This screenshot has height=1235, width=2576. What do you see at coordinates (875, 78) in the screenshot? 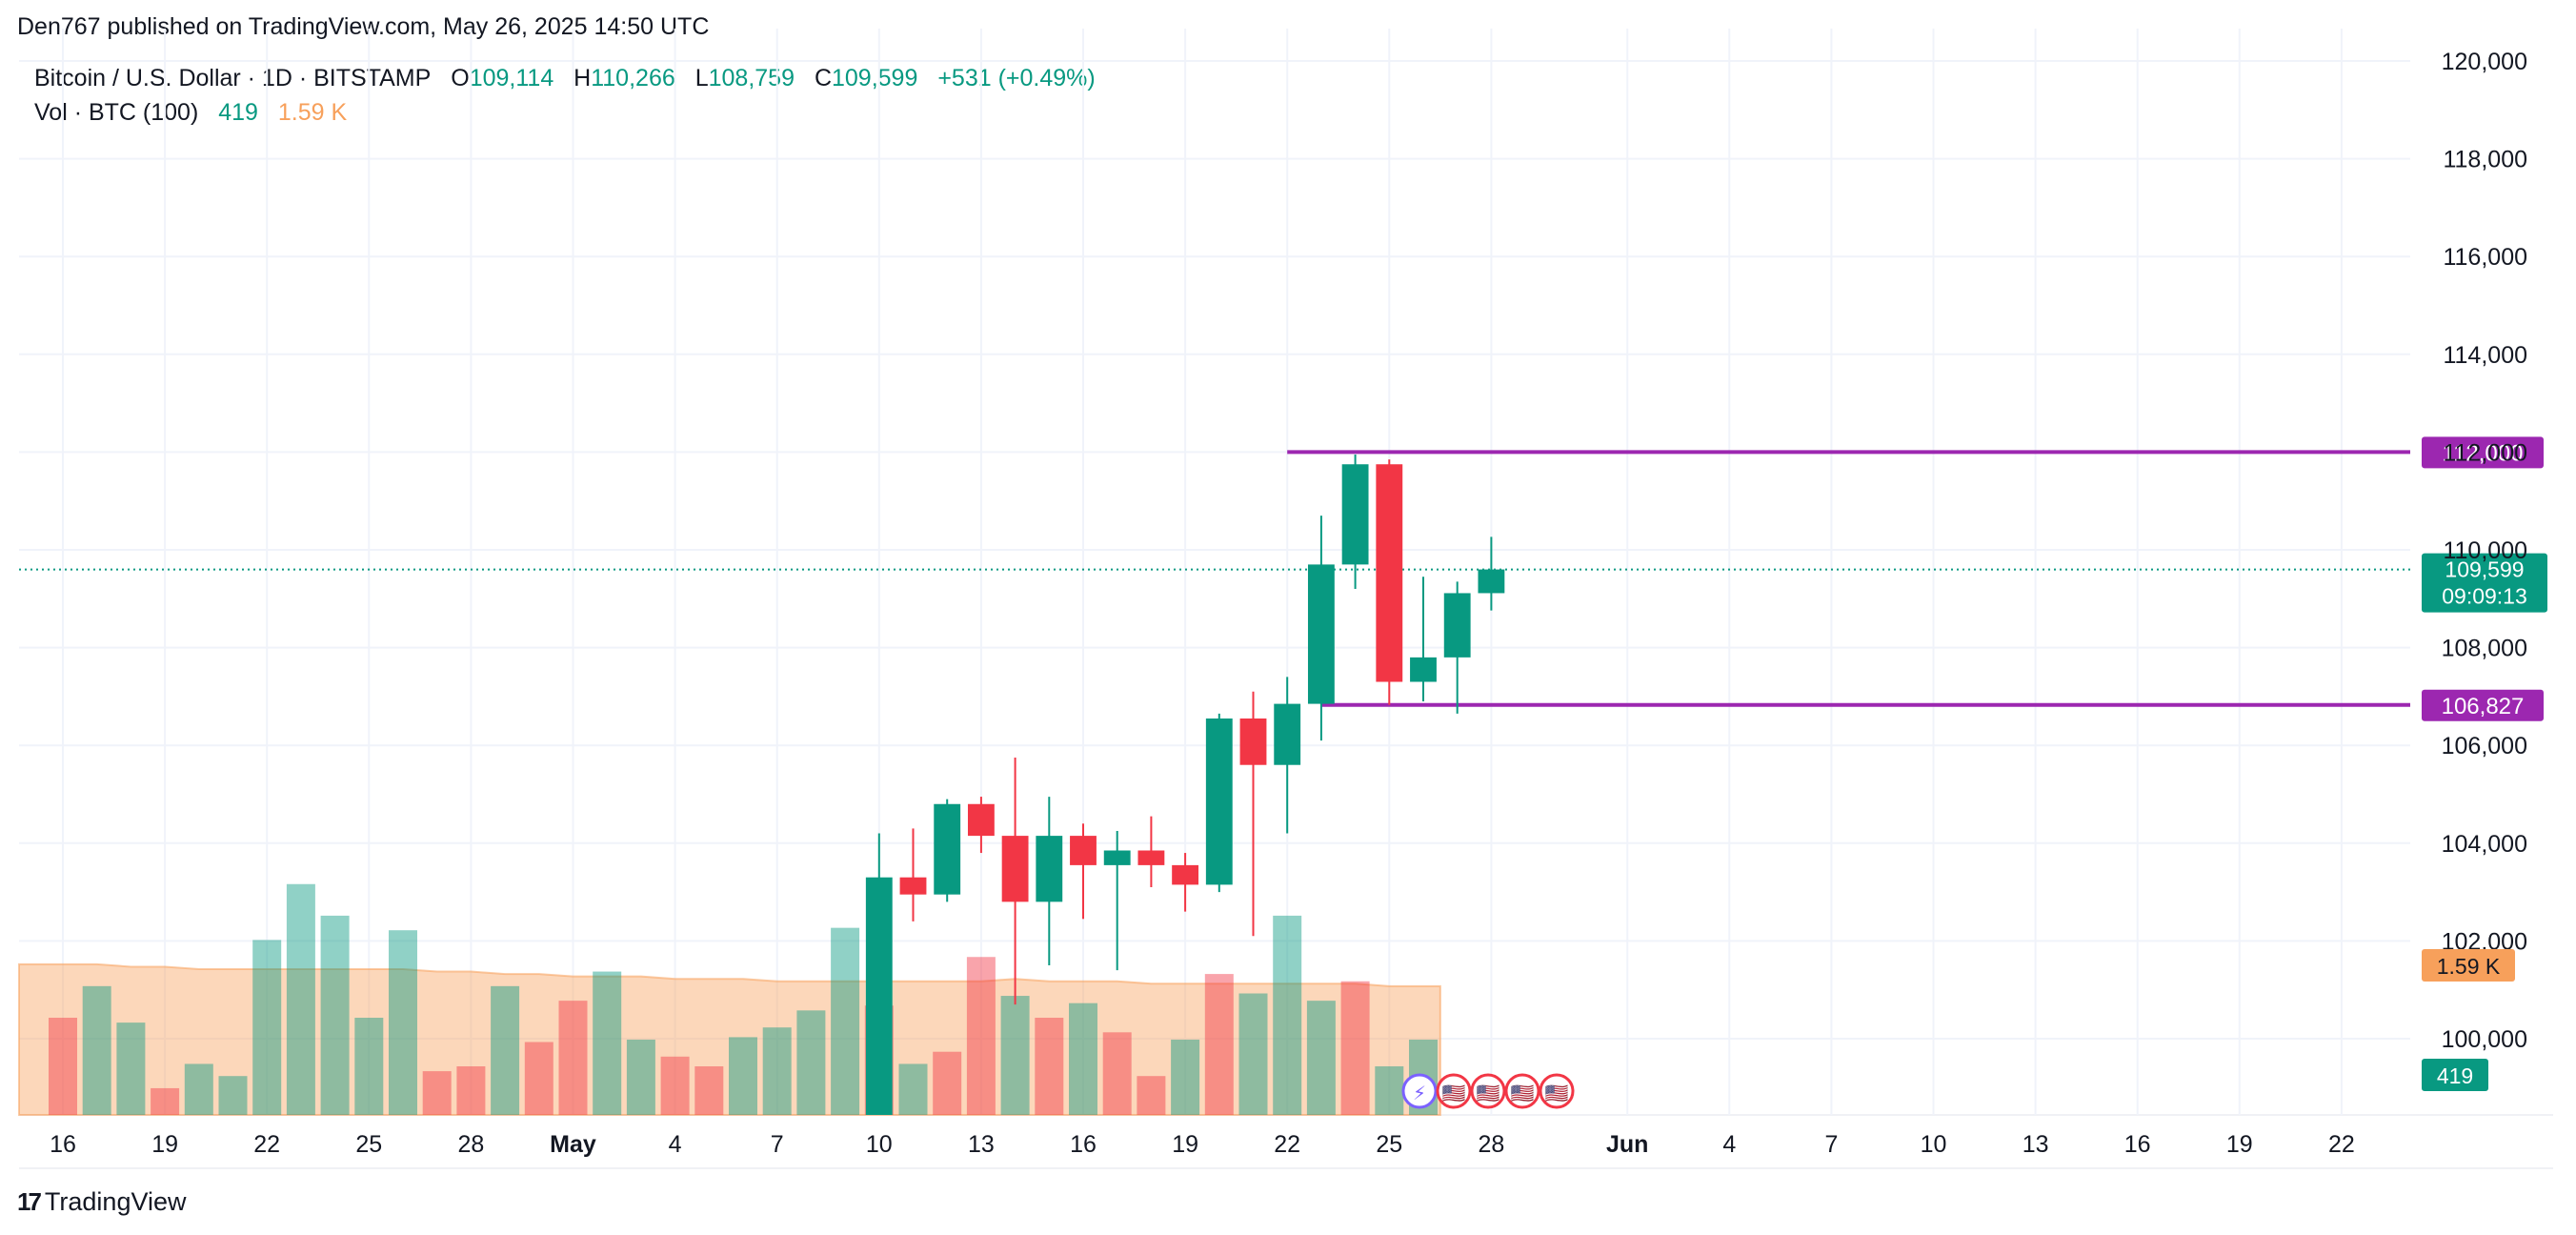
I see `close-value: 109,599` at bounding box center [875, 78].